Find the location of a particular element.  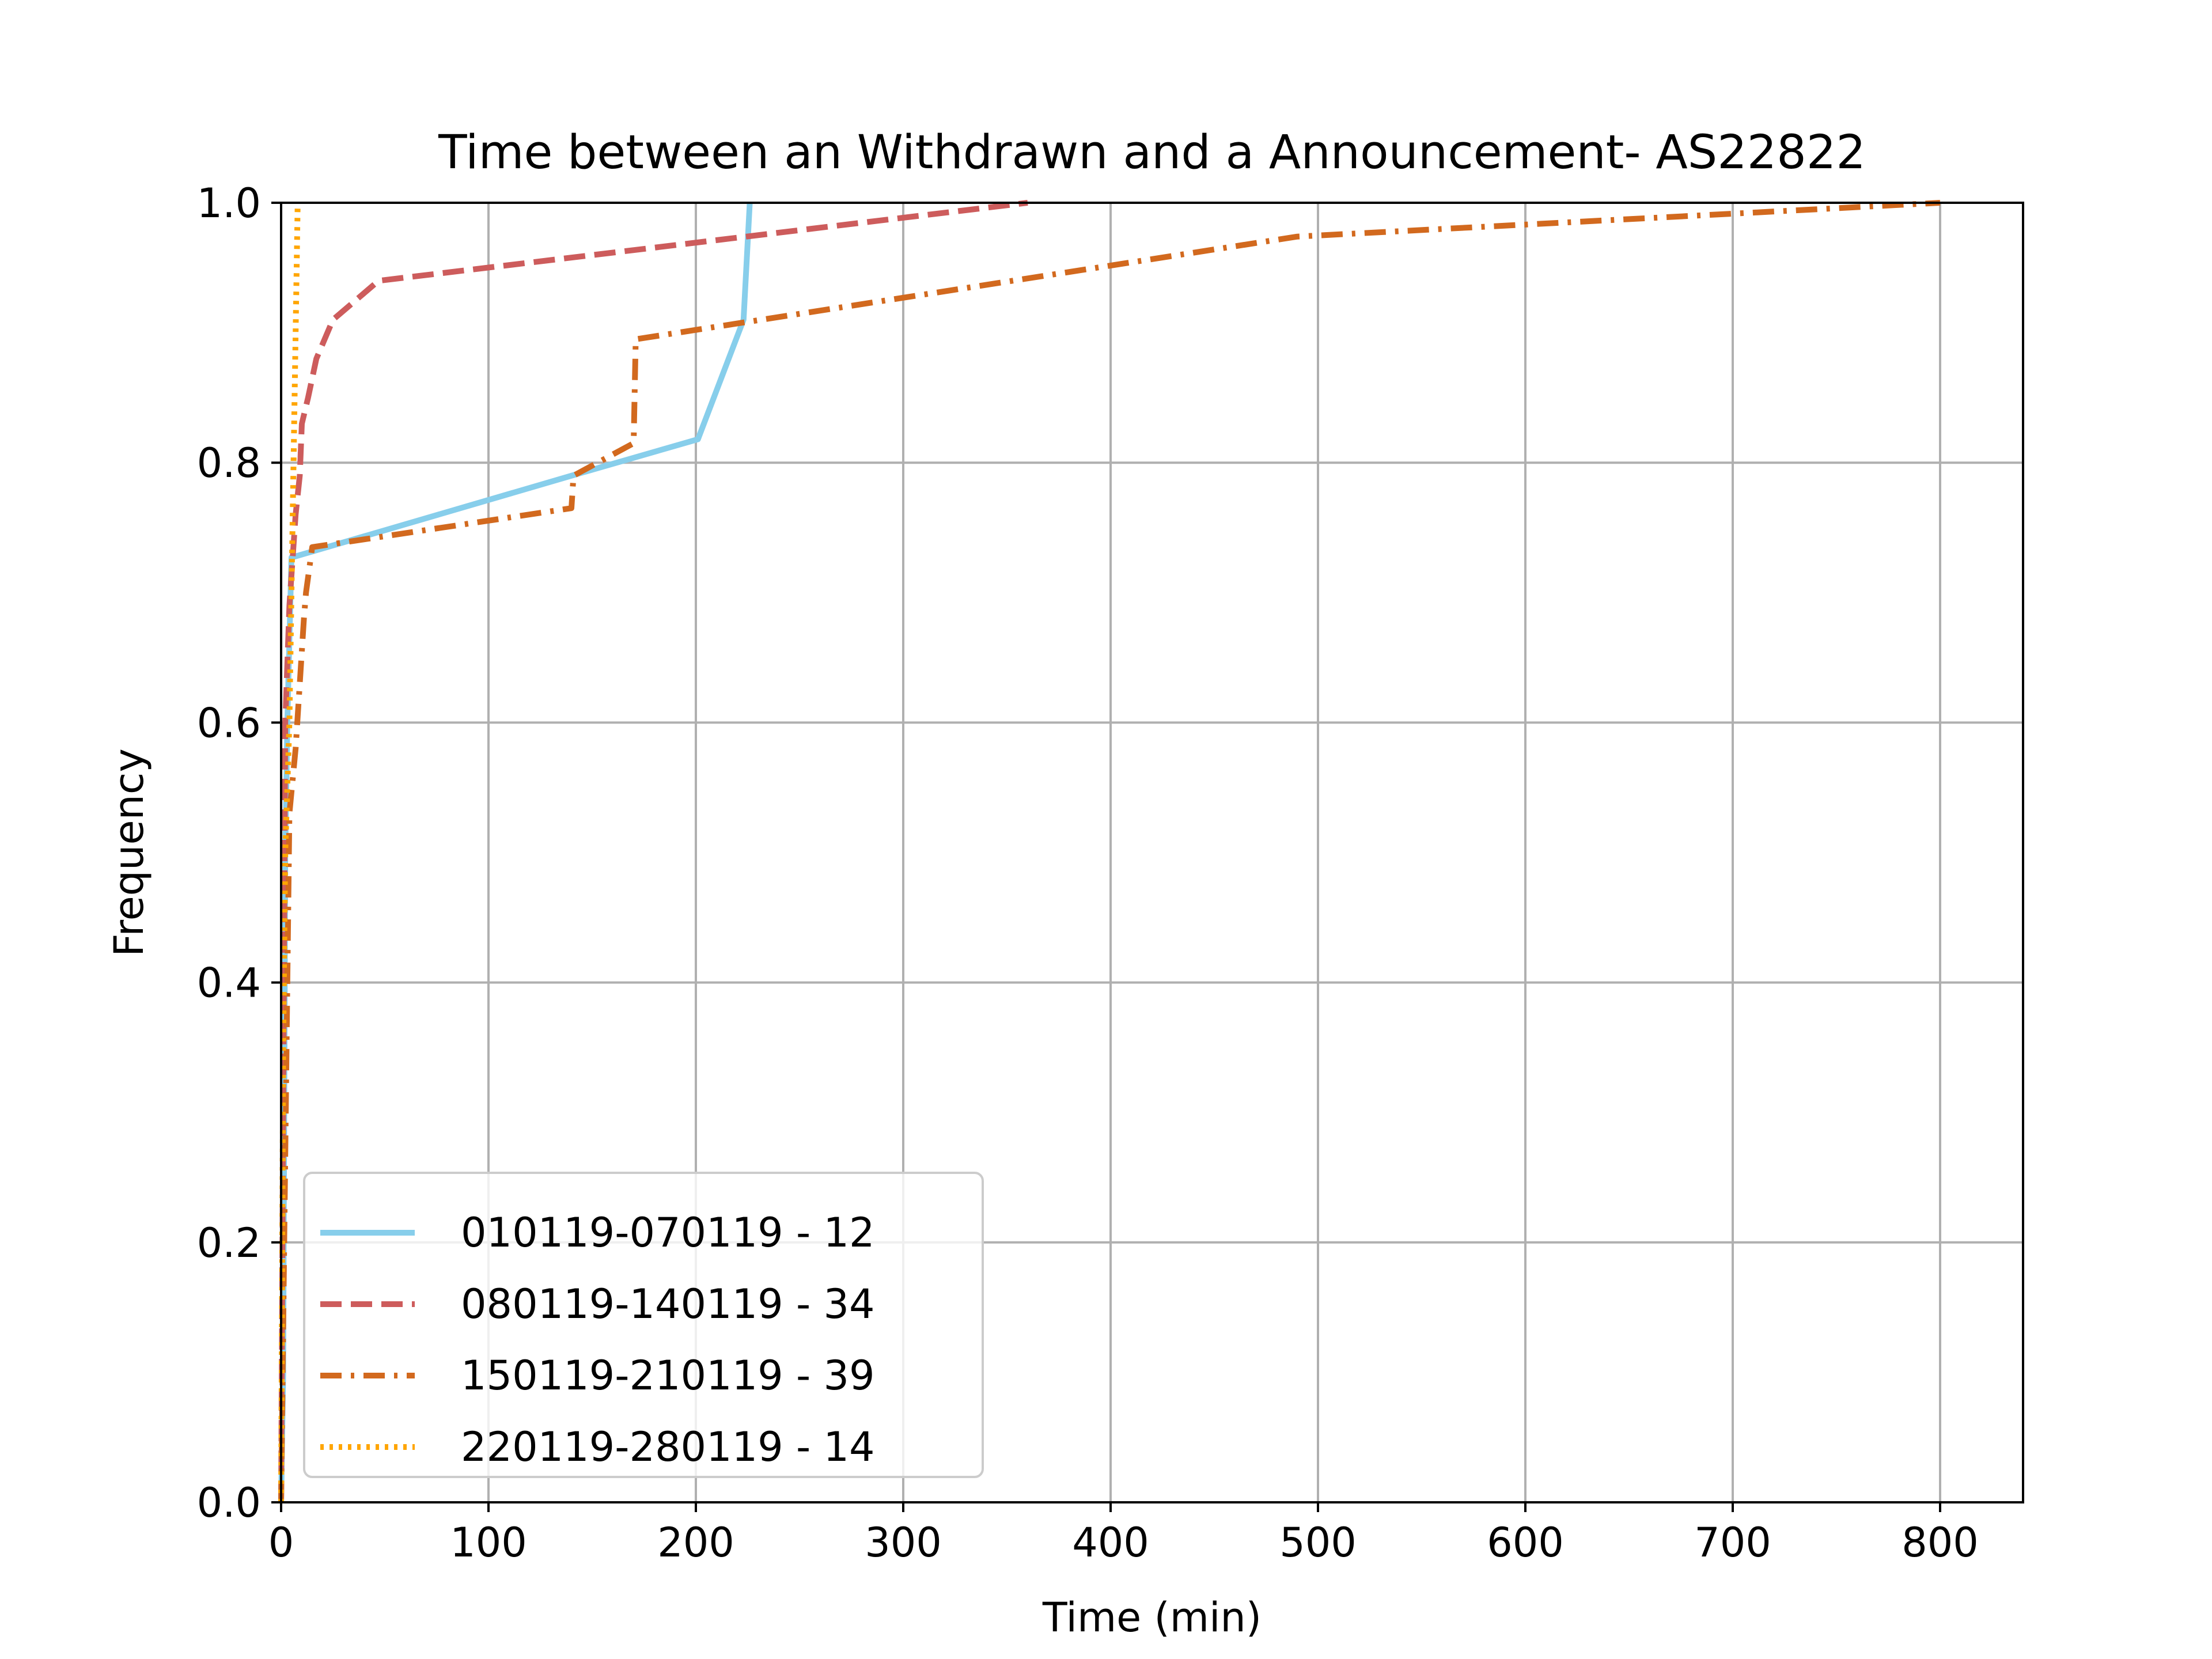

x-tick-label: 300 is located at coordinates (903, 1542).